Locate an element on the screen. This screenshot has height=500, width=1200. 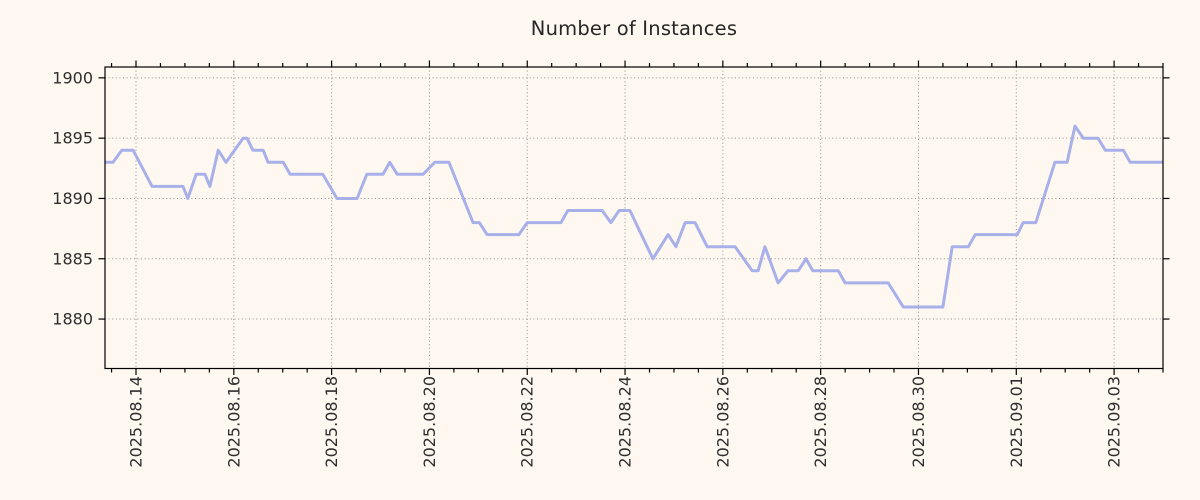
x-tick-label: 2025.08.14 is located at coordinates (136, 422).